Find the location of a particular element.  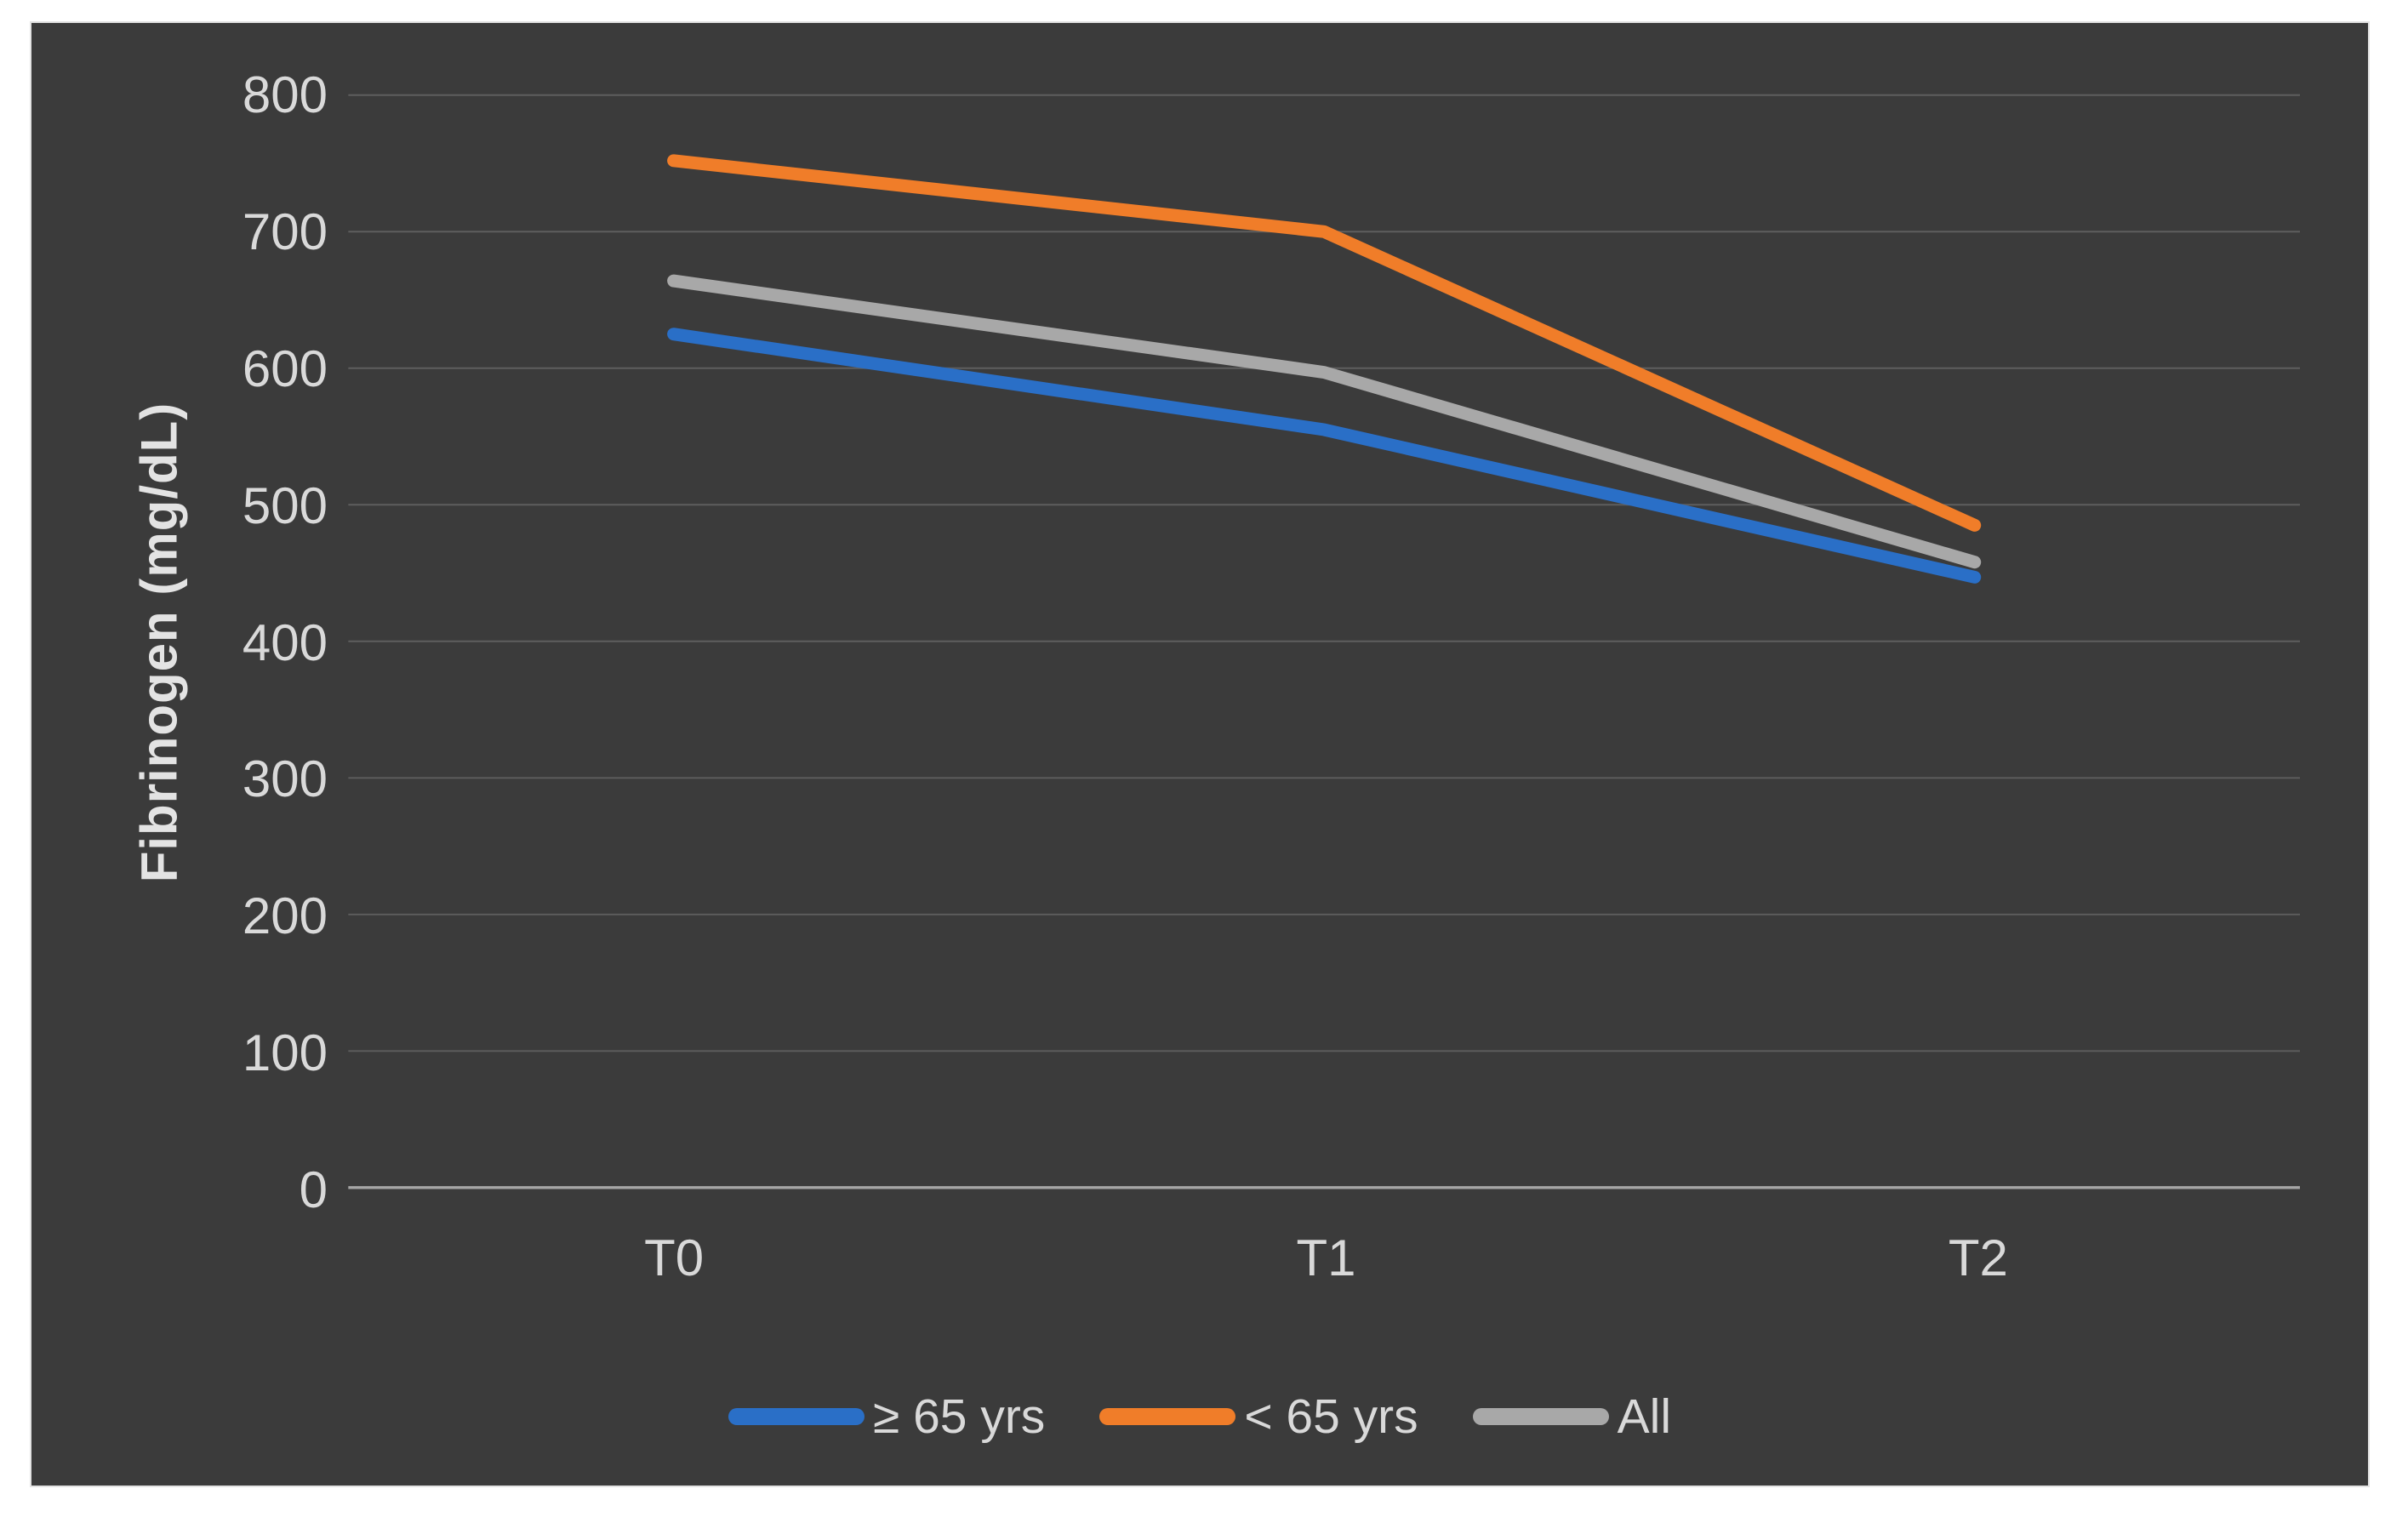

legend: ≥ 65 yrs < 65 yrs All is located at coordinates (1199, 1416).